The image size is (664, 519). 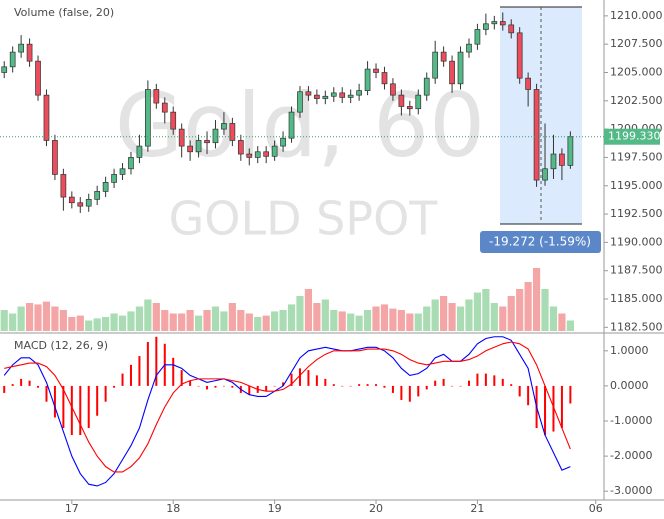 I want to click on y-tick-label: -2.0000, so click(x=631, y=455).